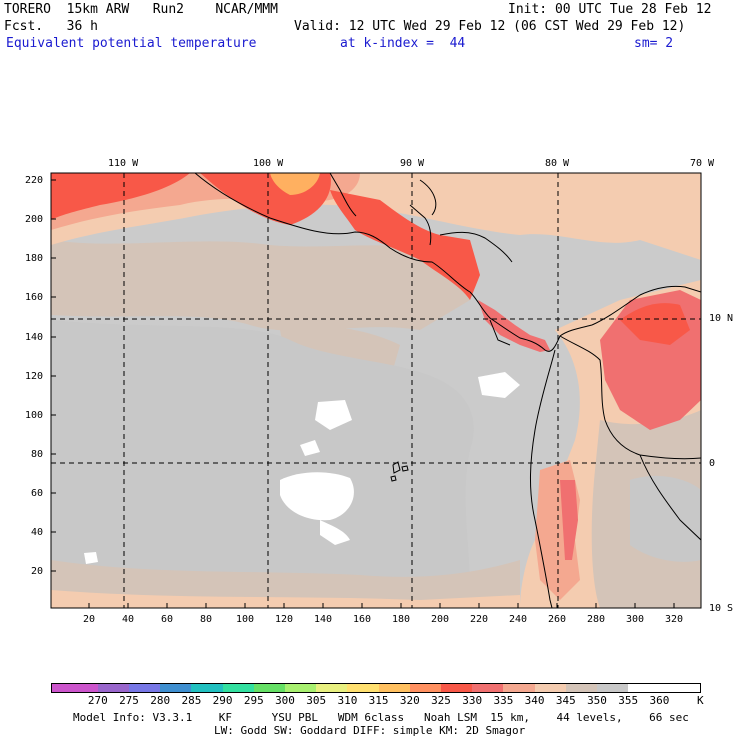  What do you see at coordinates (654, 43) in the screenshot?
I see `smoothing-setting: sm= 2` at bounding box center [654, 43].